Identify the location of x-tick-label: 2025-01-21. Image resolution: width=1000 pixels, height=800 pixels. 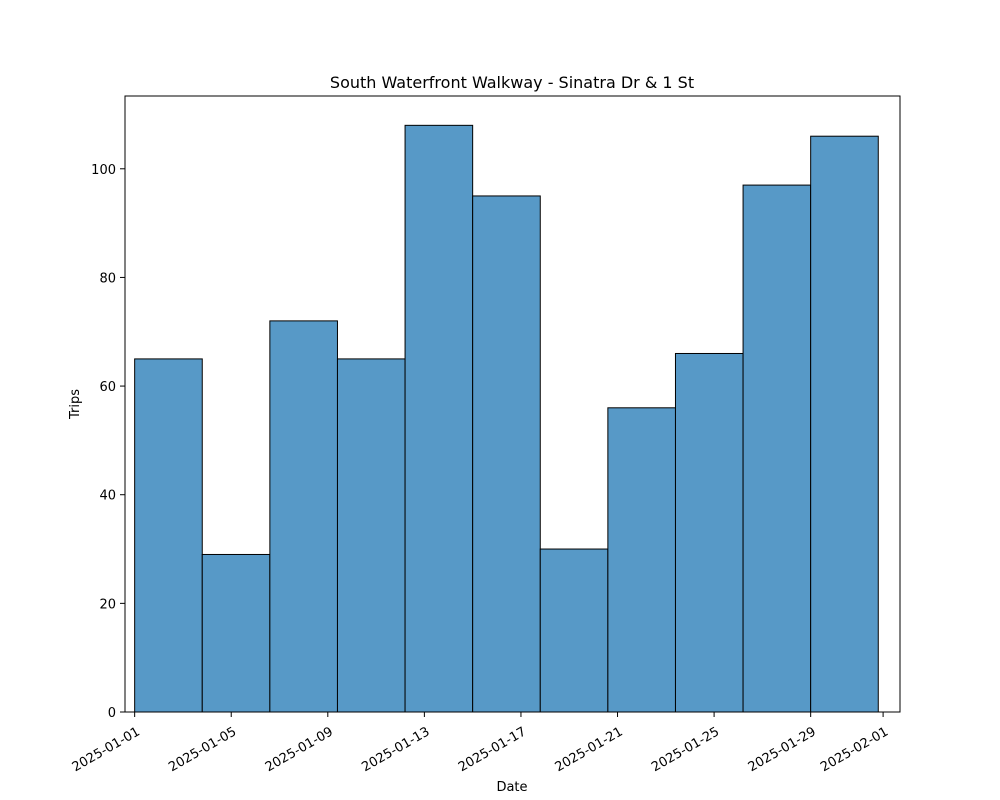
(589, 749).